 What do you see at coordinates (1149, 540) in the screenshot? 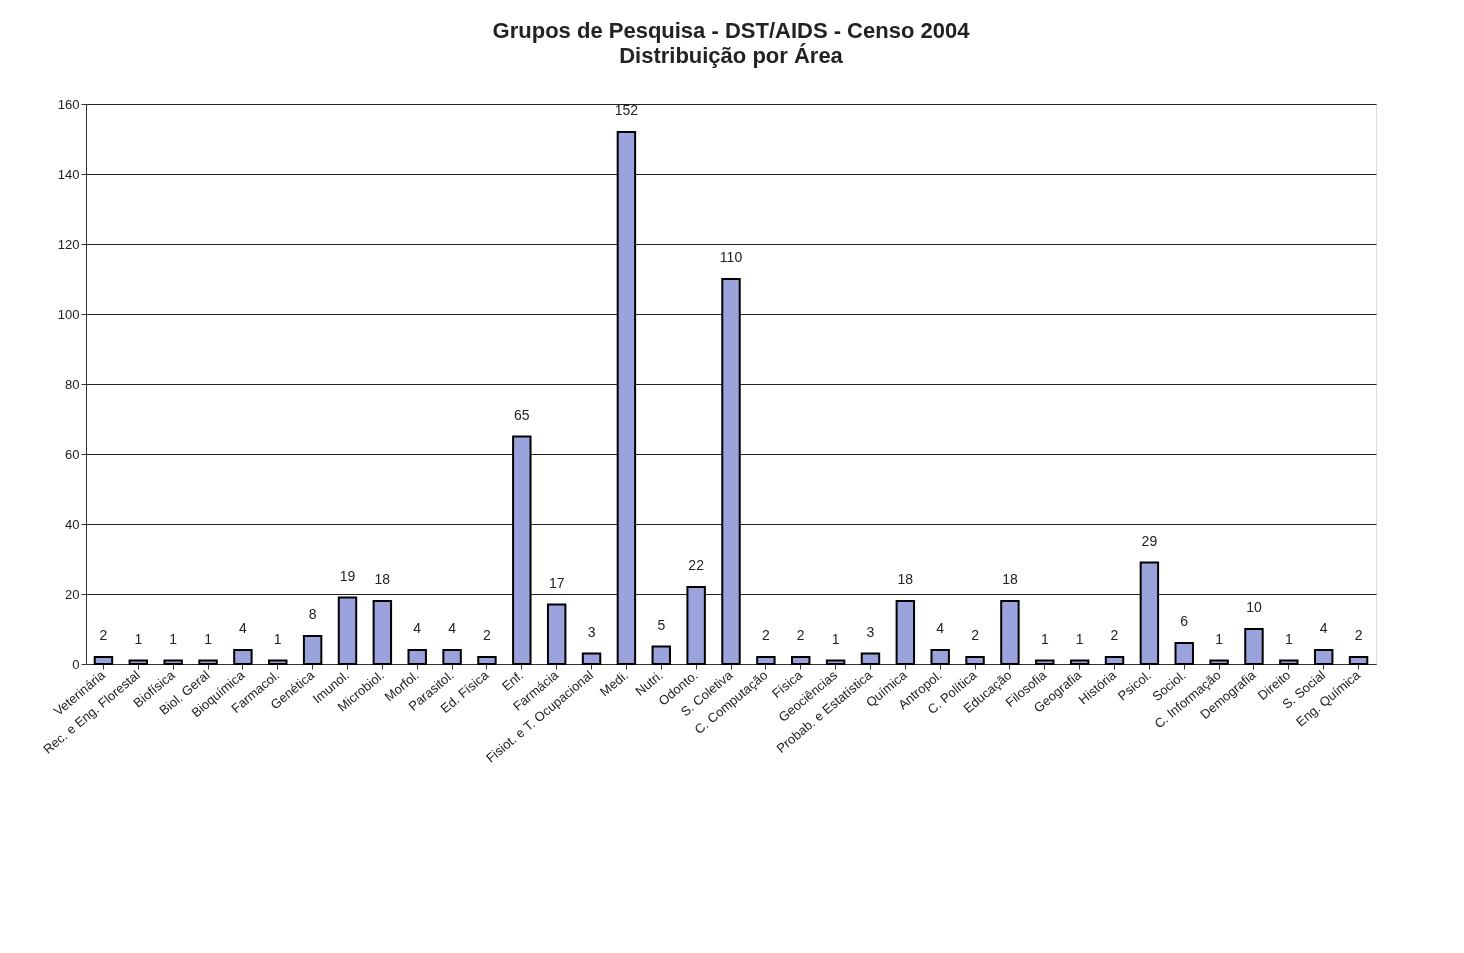
I see `data-label: 29` at bounding box center [1149, 540].